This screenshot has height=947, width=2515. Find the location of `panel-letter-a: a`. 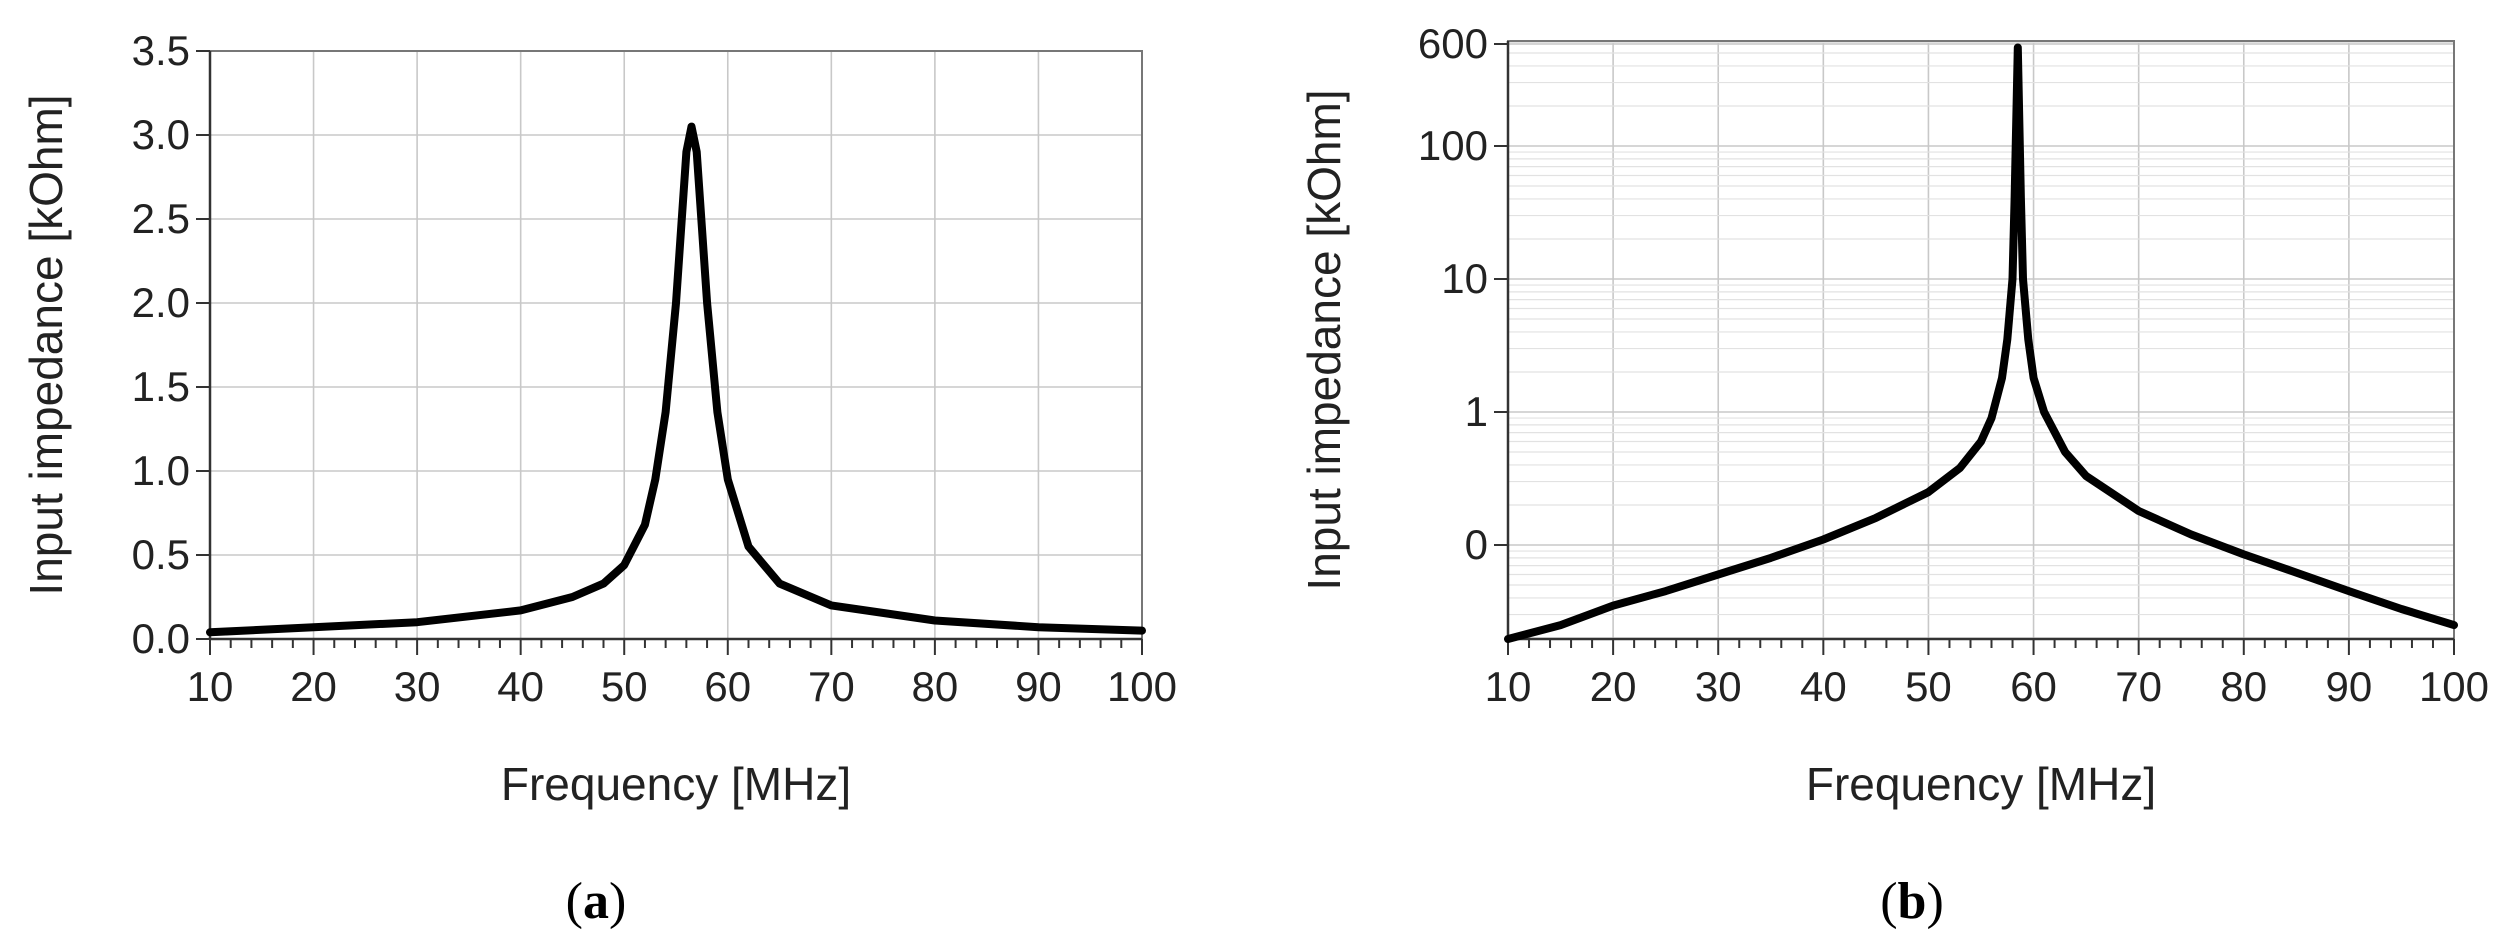

panel-letter-a: a is located at coordinates (596, 901).